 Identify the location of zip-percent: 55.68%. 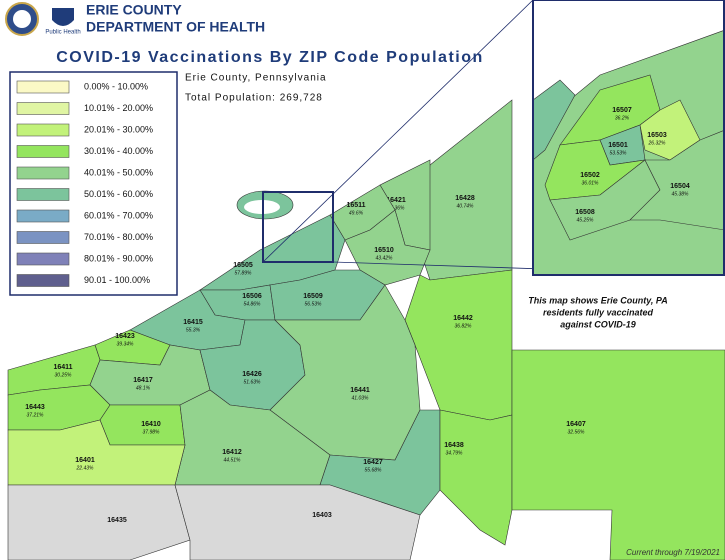
(374, 470).